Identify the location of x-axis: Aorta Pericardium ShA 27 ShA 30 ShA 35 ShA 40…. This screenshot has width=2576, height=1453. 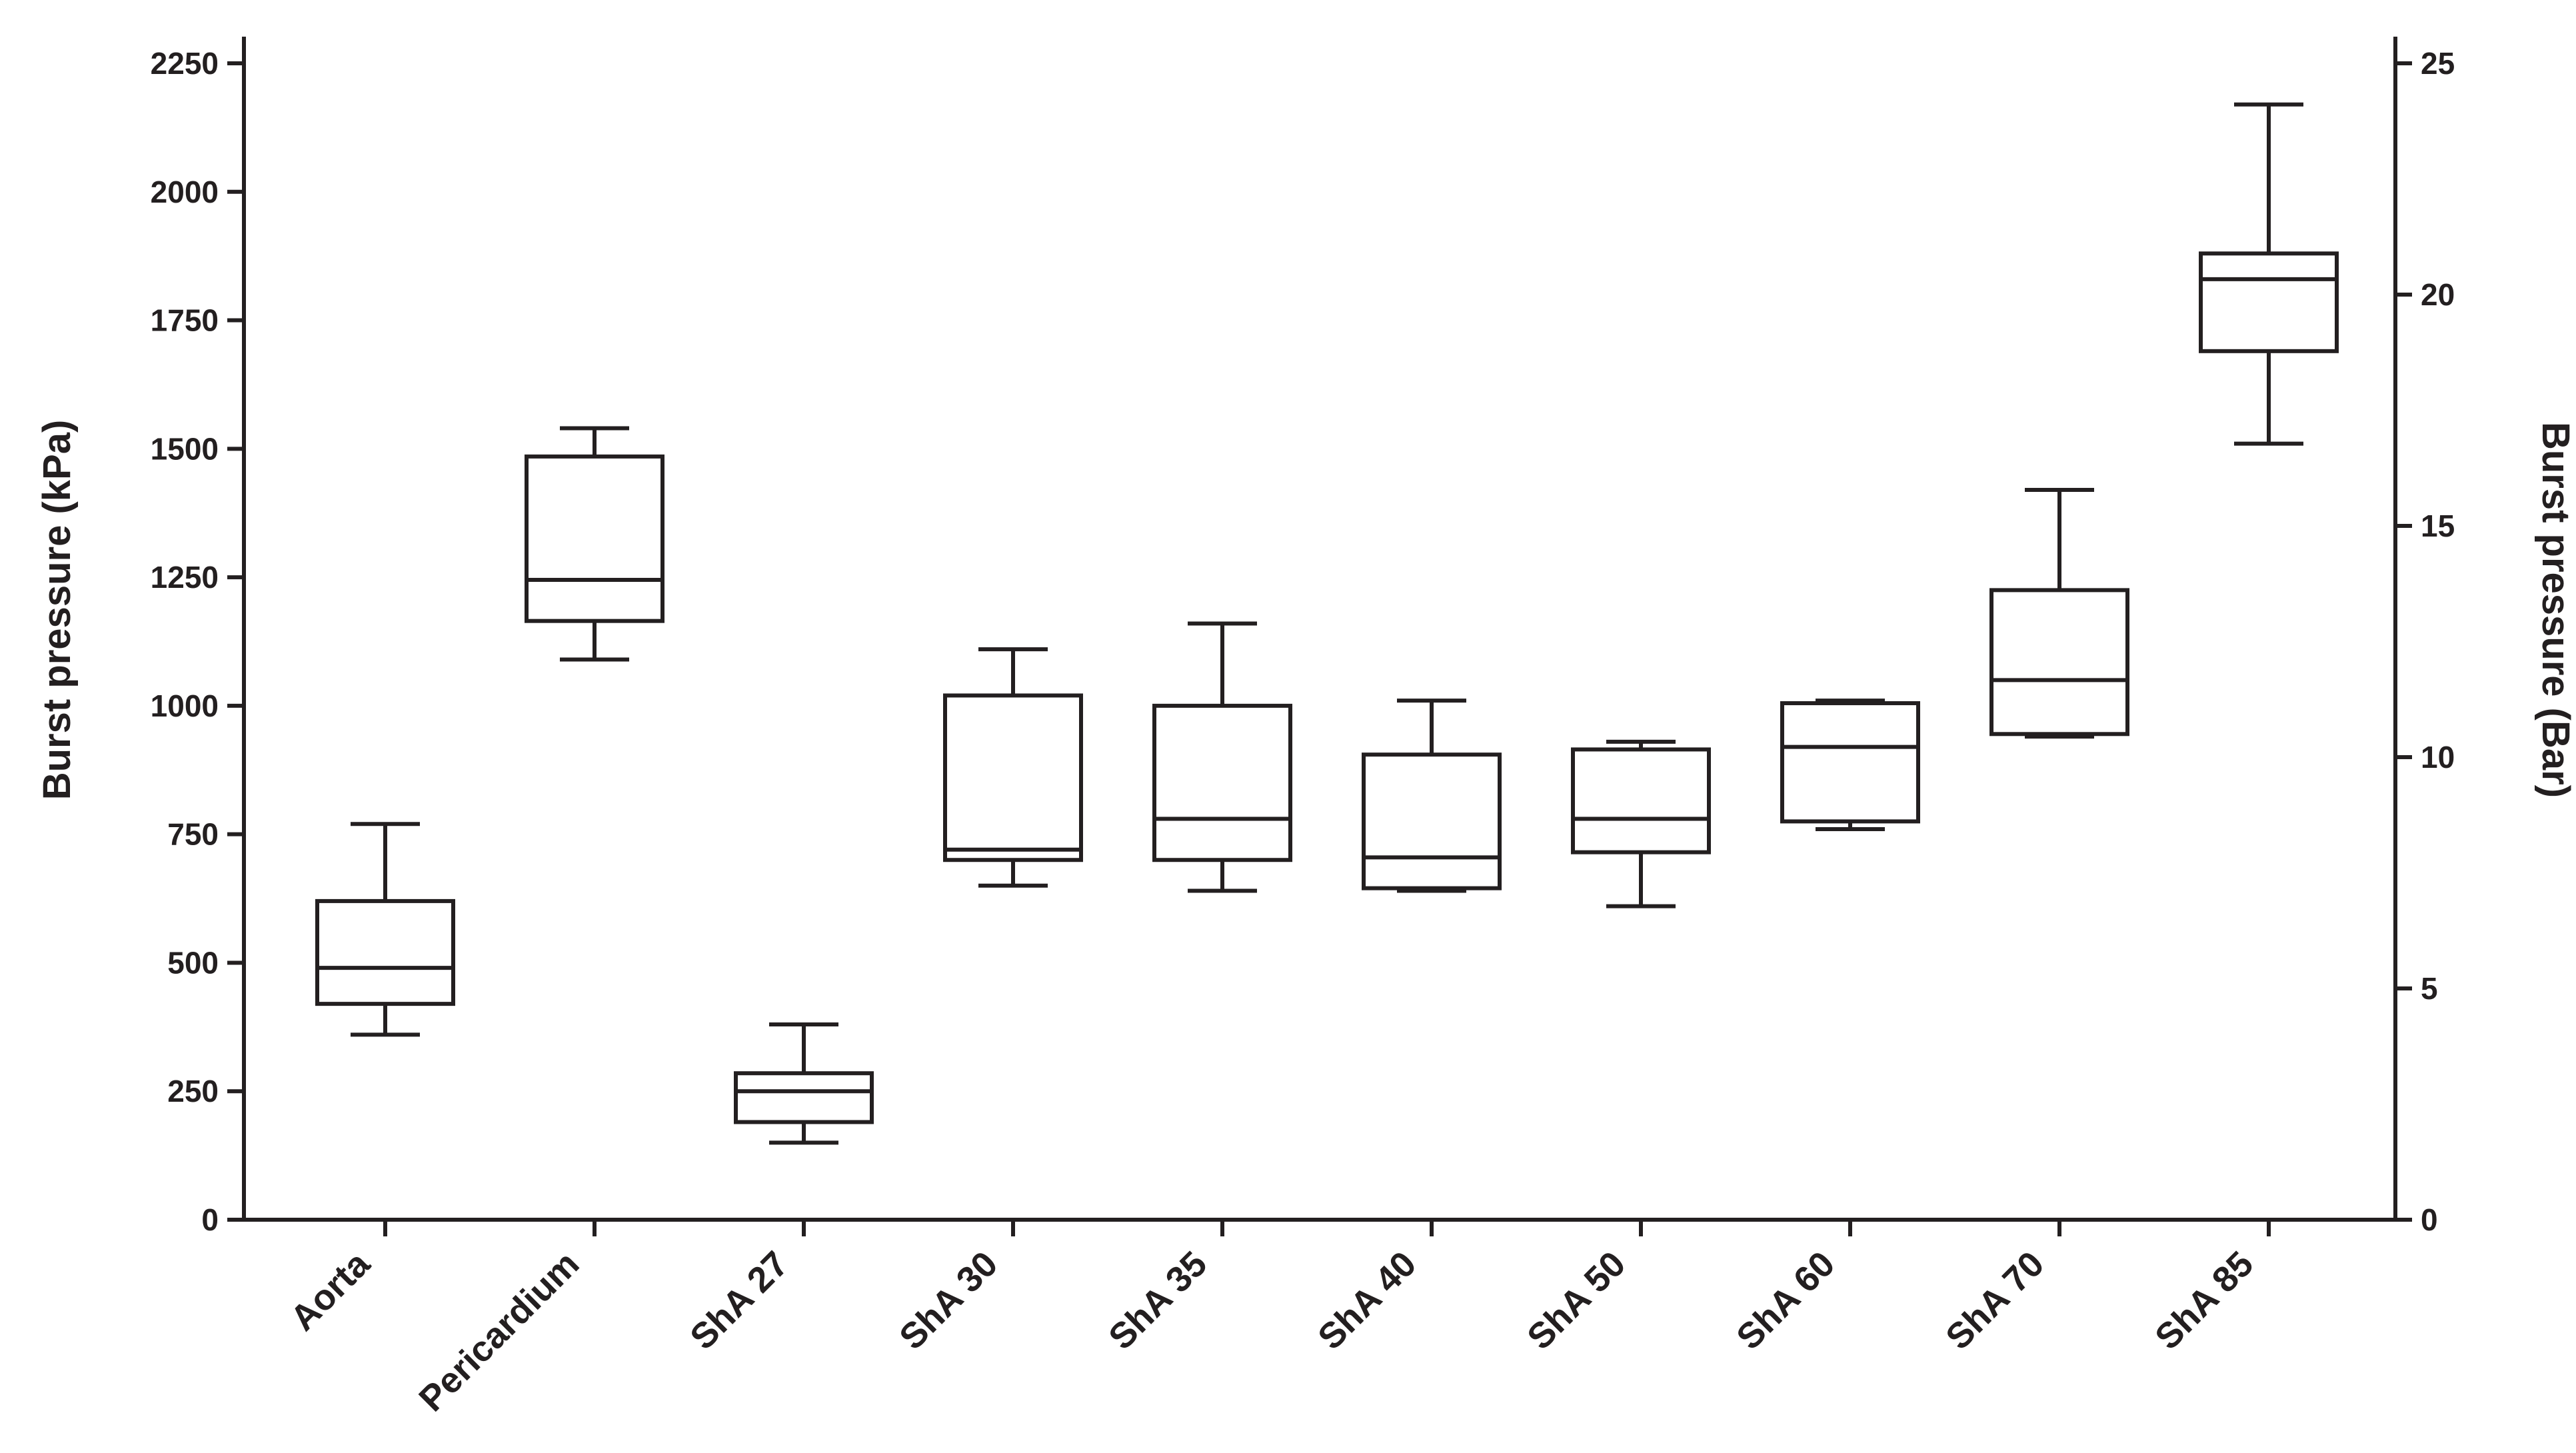
(1320, 1318).